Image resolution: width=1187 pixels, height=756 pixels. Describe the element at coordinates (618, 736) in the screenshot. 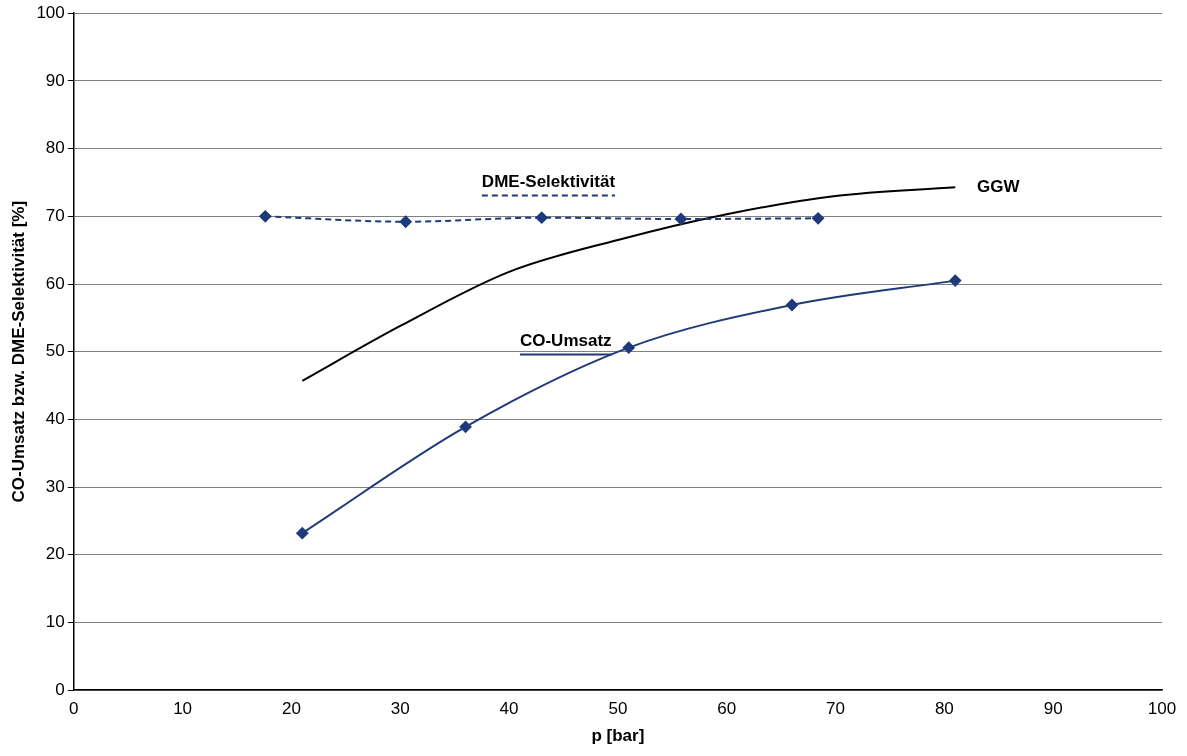

I see `x-axis-title: p [bar]` at that location.